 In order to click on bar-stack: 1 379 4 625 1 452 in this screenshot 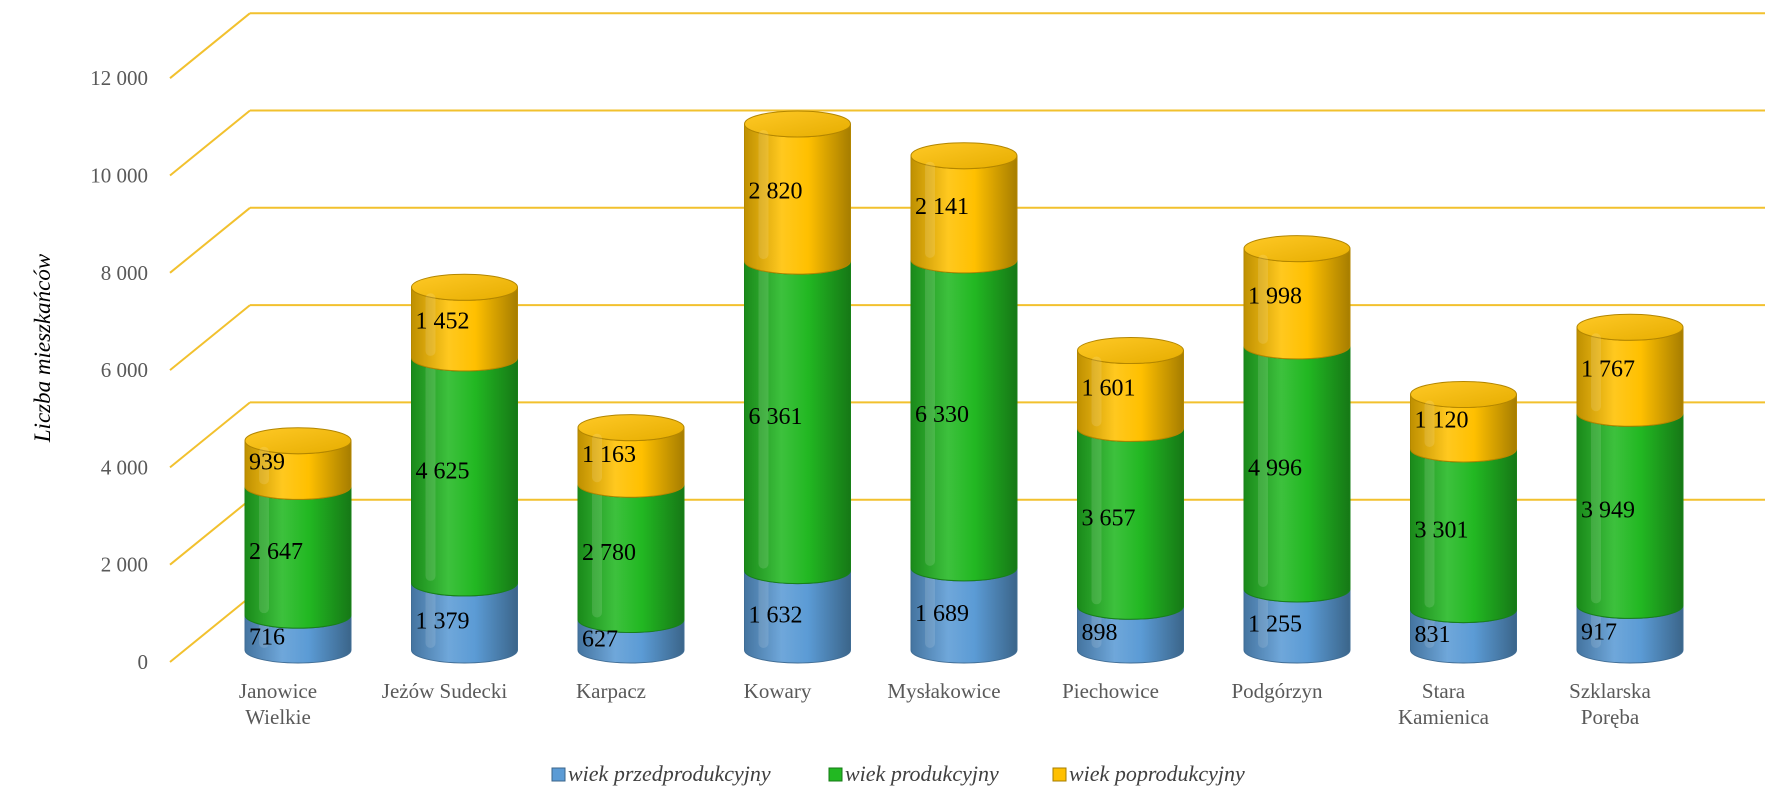, I will do `click(464, 468)`.